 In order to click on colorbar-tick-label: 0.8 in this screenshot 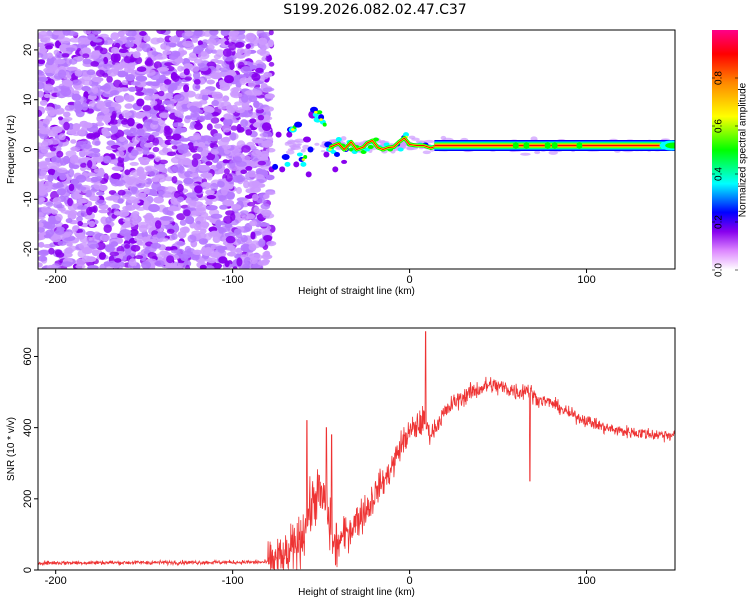, I will do `click(719, 78)`.